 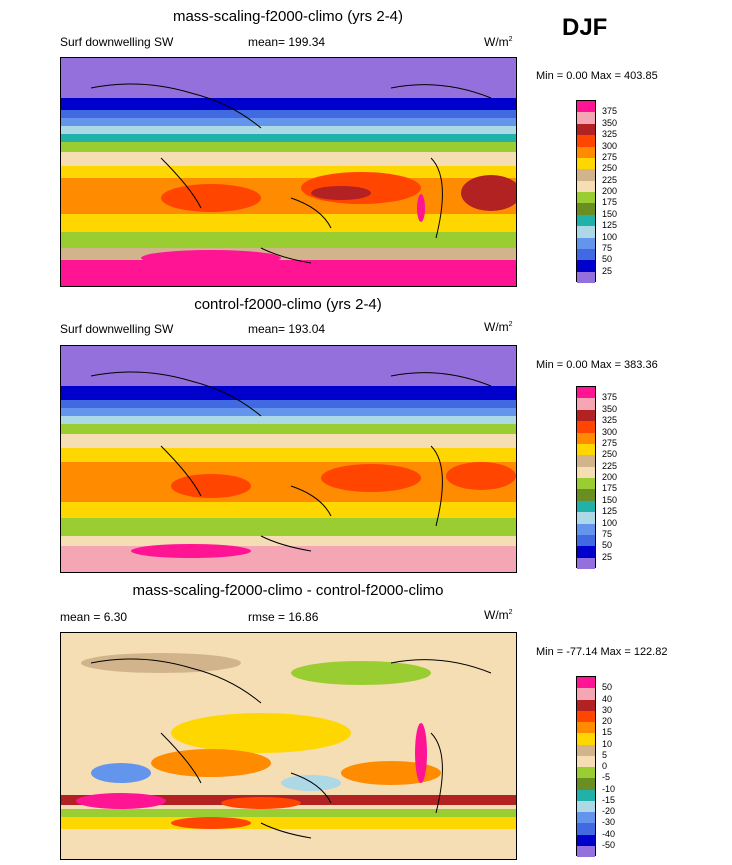 I want to click on colorbar-tick-label: -10, so click(x=609, y=788).